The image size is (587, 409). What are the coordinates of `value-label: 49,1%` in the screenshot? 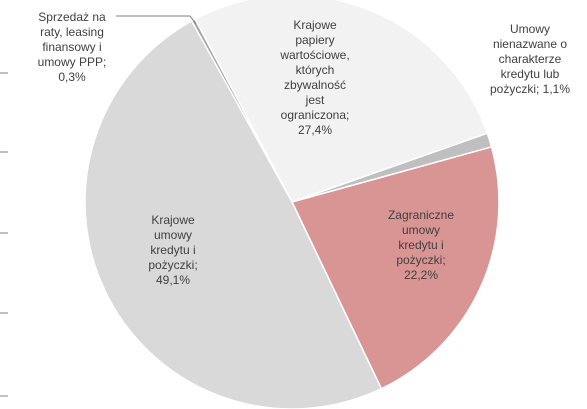 It's located at (173, 280).